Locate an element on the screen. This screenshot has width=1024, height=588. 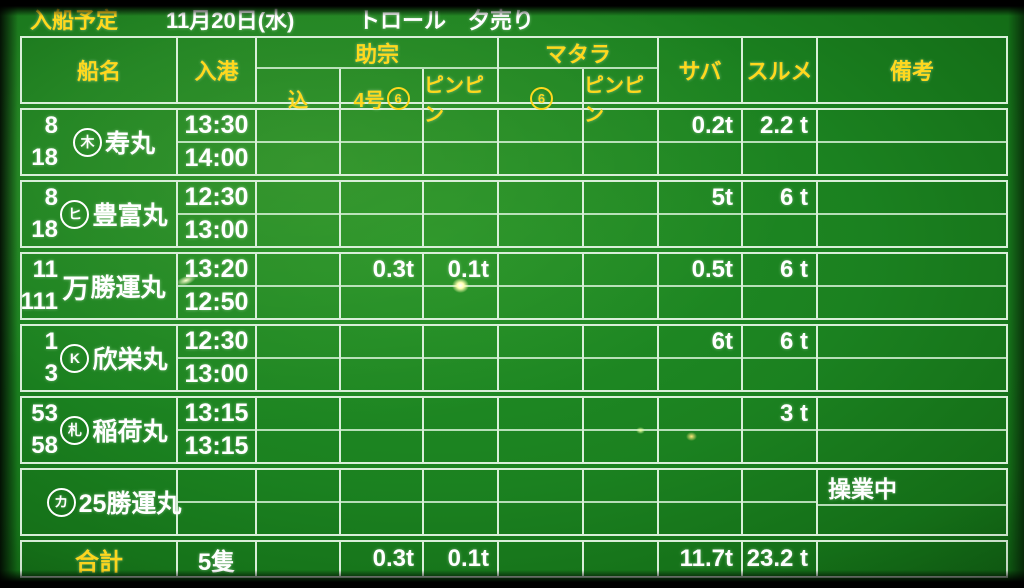
header-subcol: ピンピン is located at coordinates (460, 98).